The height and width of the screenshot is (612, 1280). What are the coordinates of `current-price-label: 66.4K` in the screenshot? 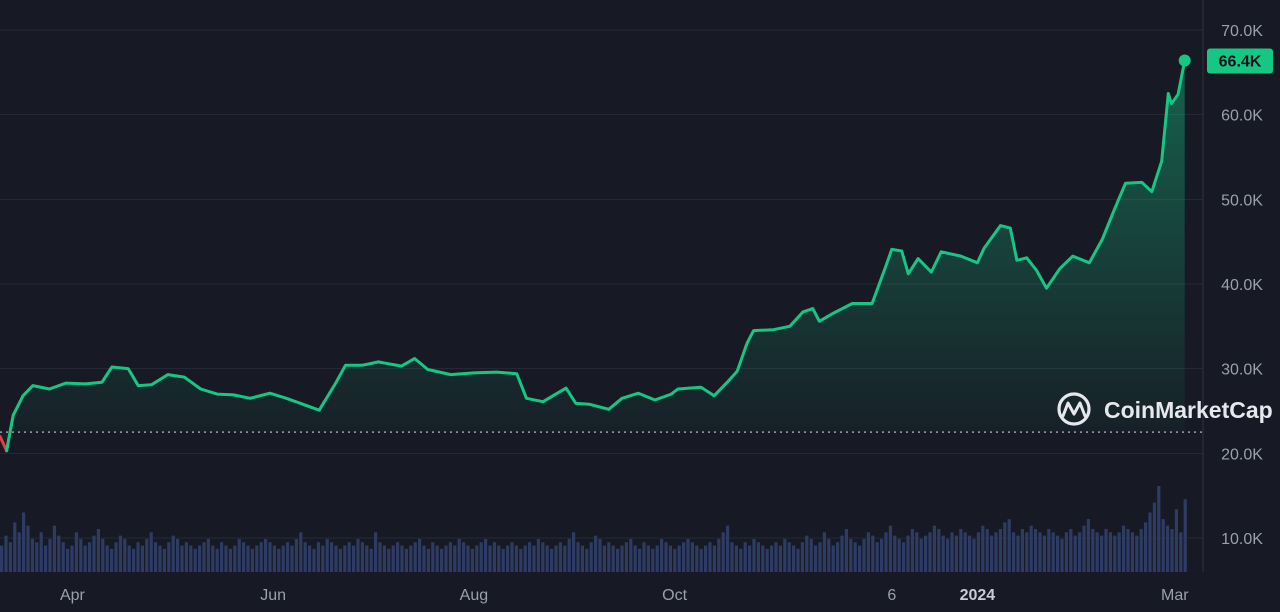 It's located at (1240, 61).